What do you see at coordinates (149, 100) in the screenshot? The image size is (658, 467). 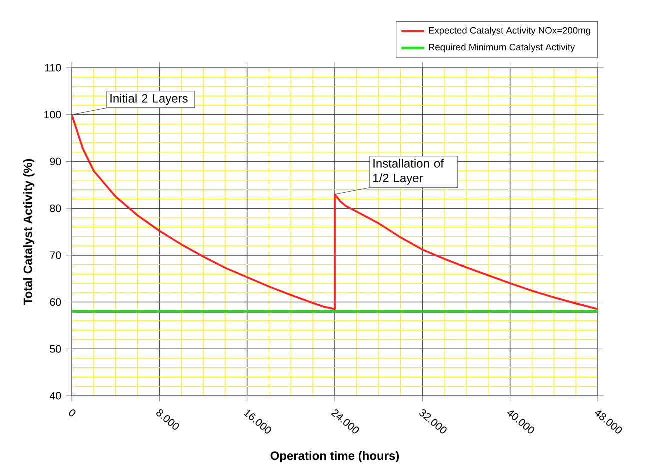 I see `annotation: Initial 2 Layers` at bounding box center [149, 100].